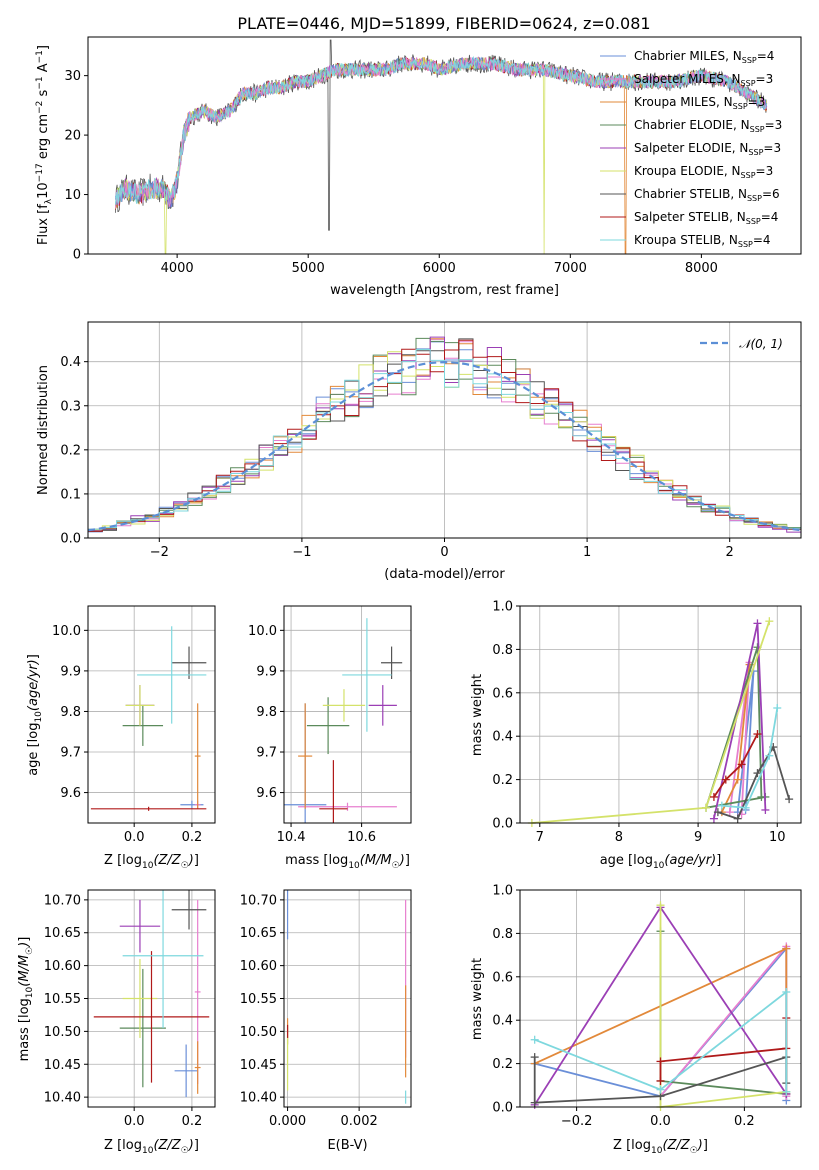  I want to click on legend-label: Chabrier MILES, NSSP=4, so click(704, 57).